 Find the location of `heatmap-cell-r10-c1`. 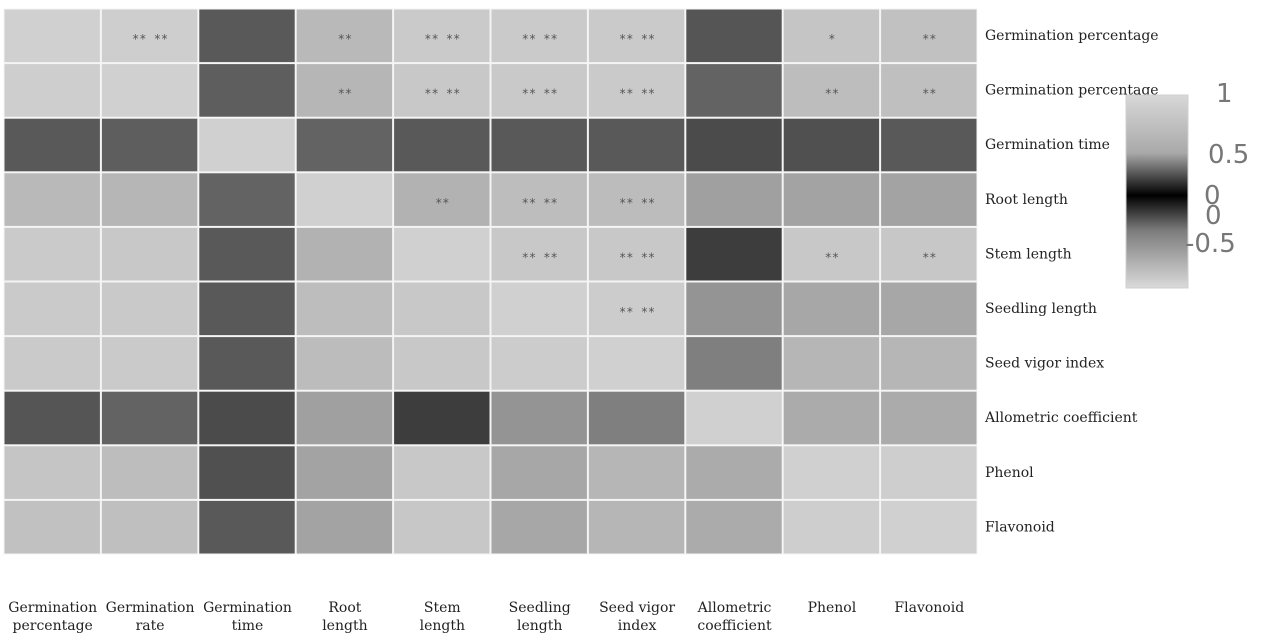

heatmap-cell-r10-c1 is located at coordinates (52, 527).